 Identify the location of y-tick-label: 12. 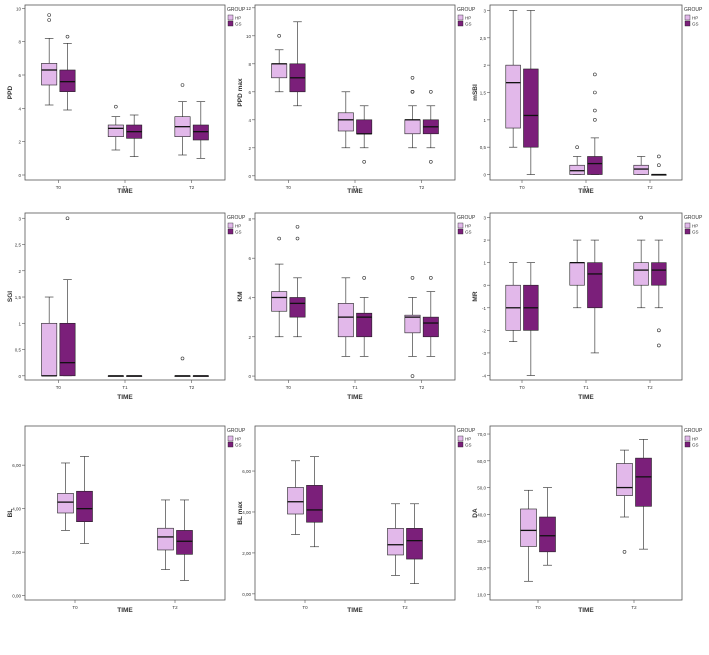
(249, 8).